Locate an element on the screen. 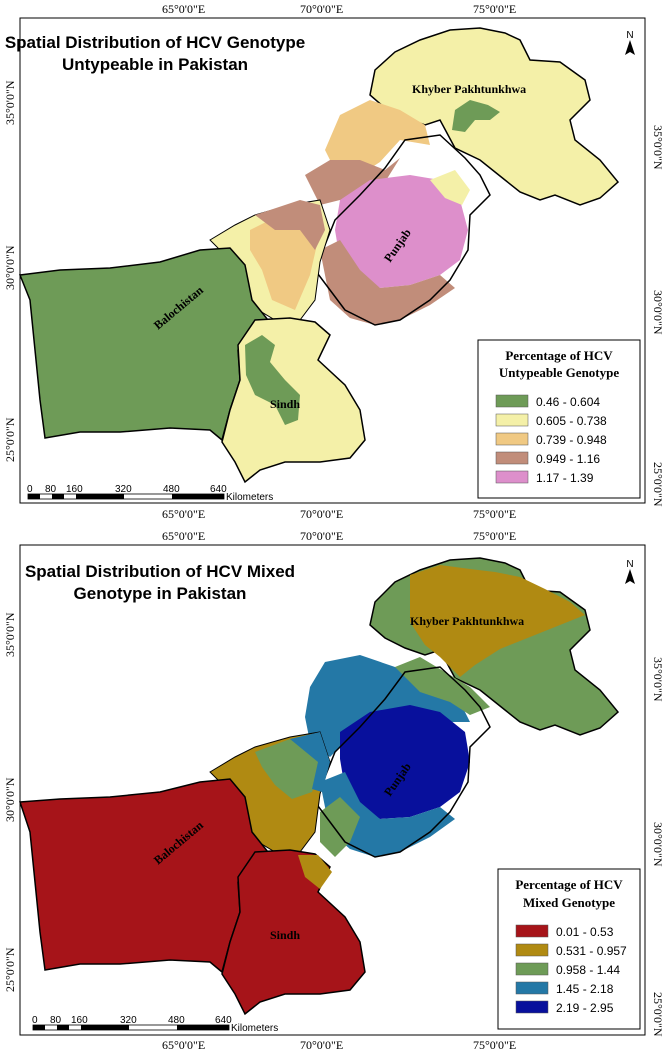 The width and height of the screenshot is (666, 1055). legend-label: 2.19 - 2.95 is located at coordinates (585, 1008).